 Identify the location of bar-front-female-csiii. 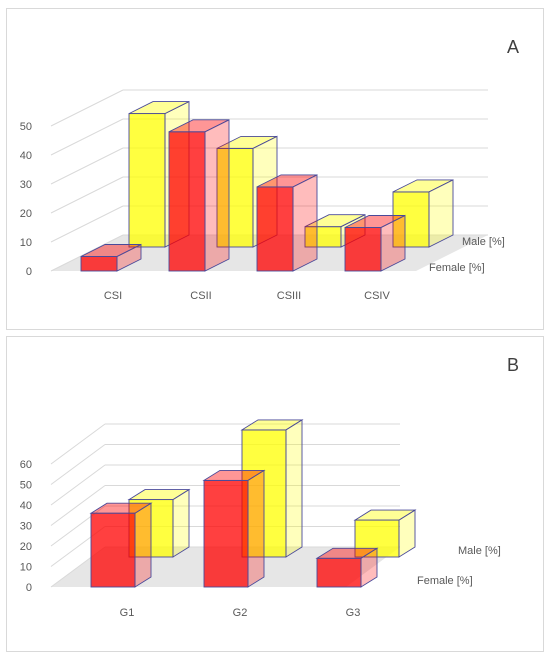
(275, 229).